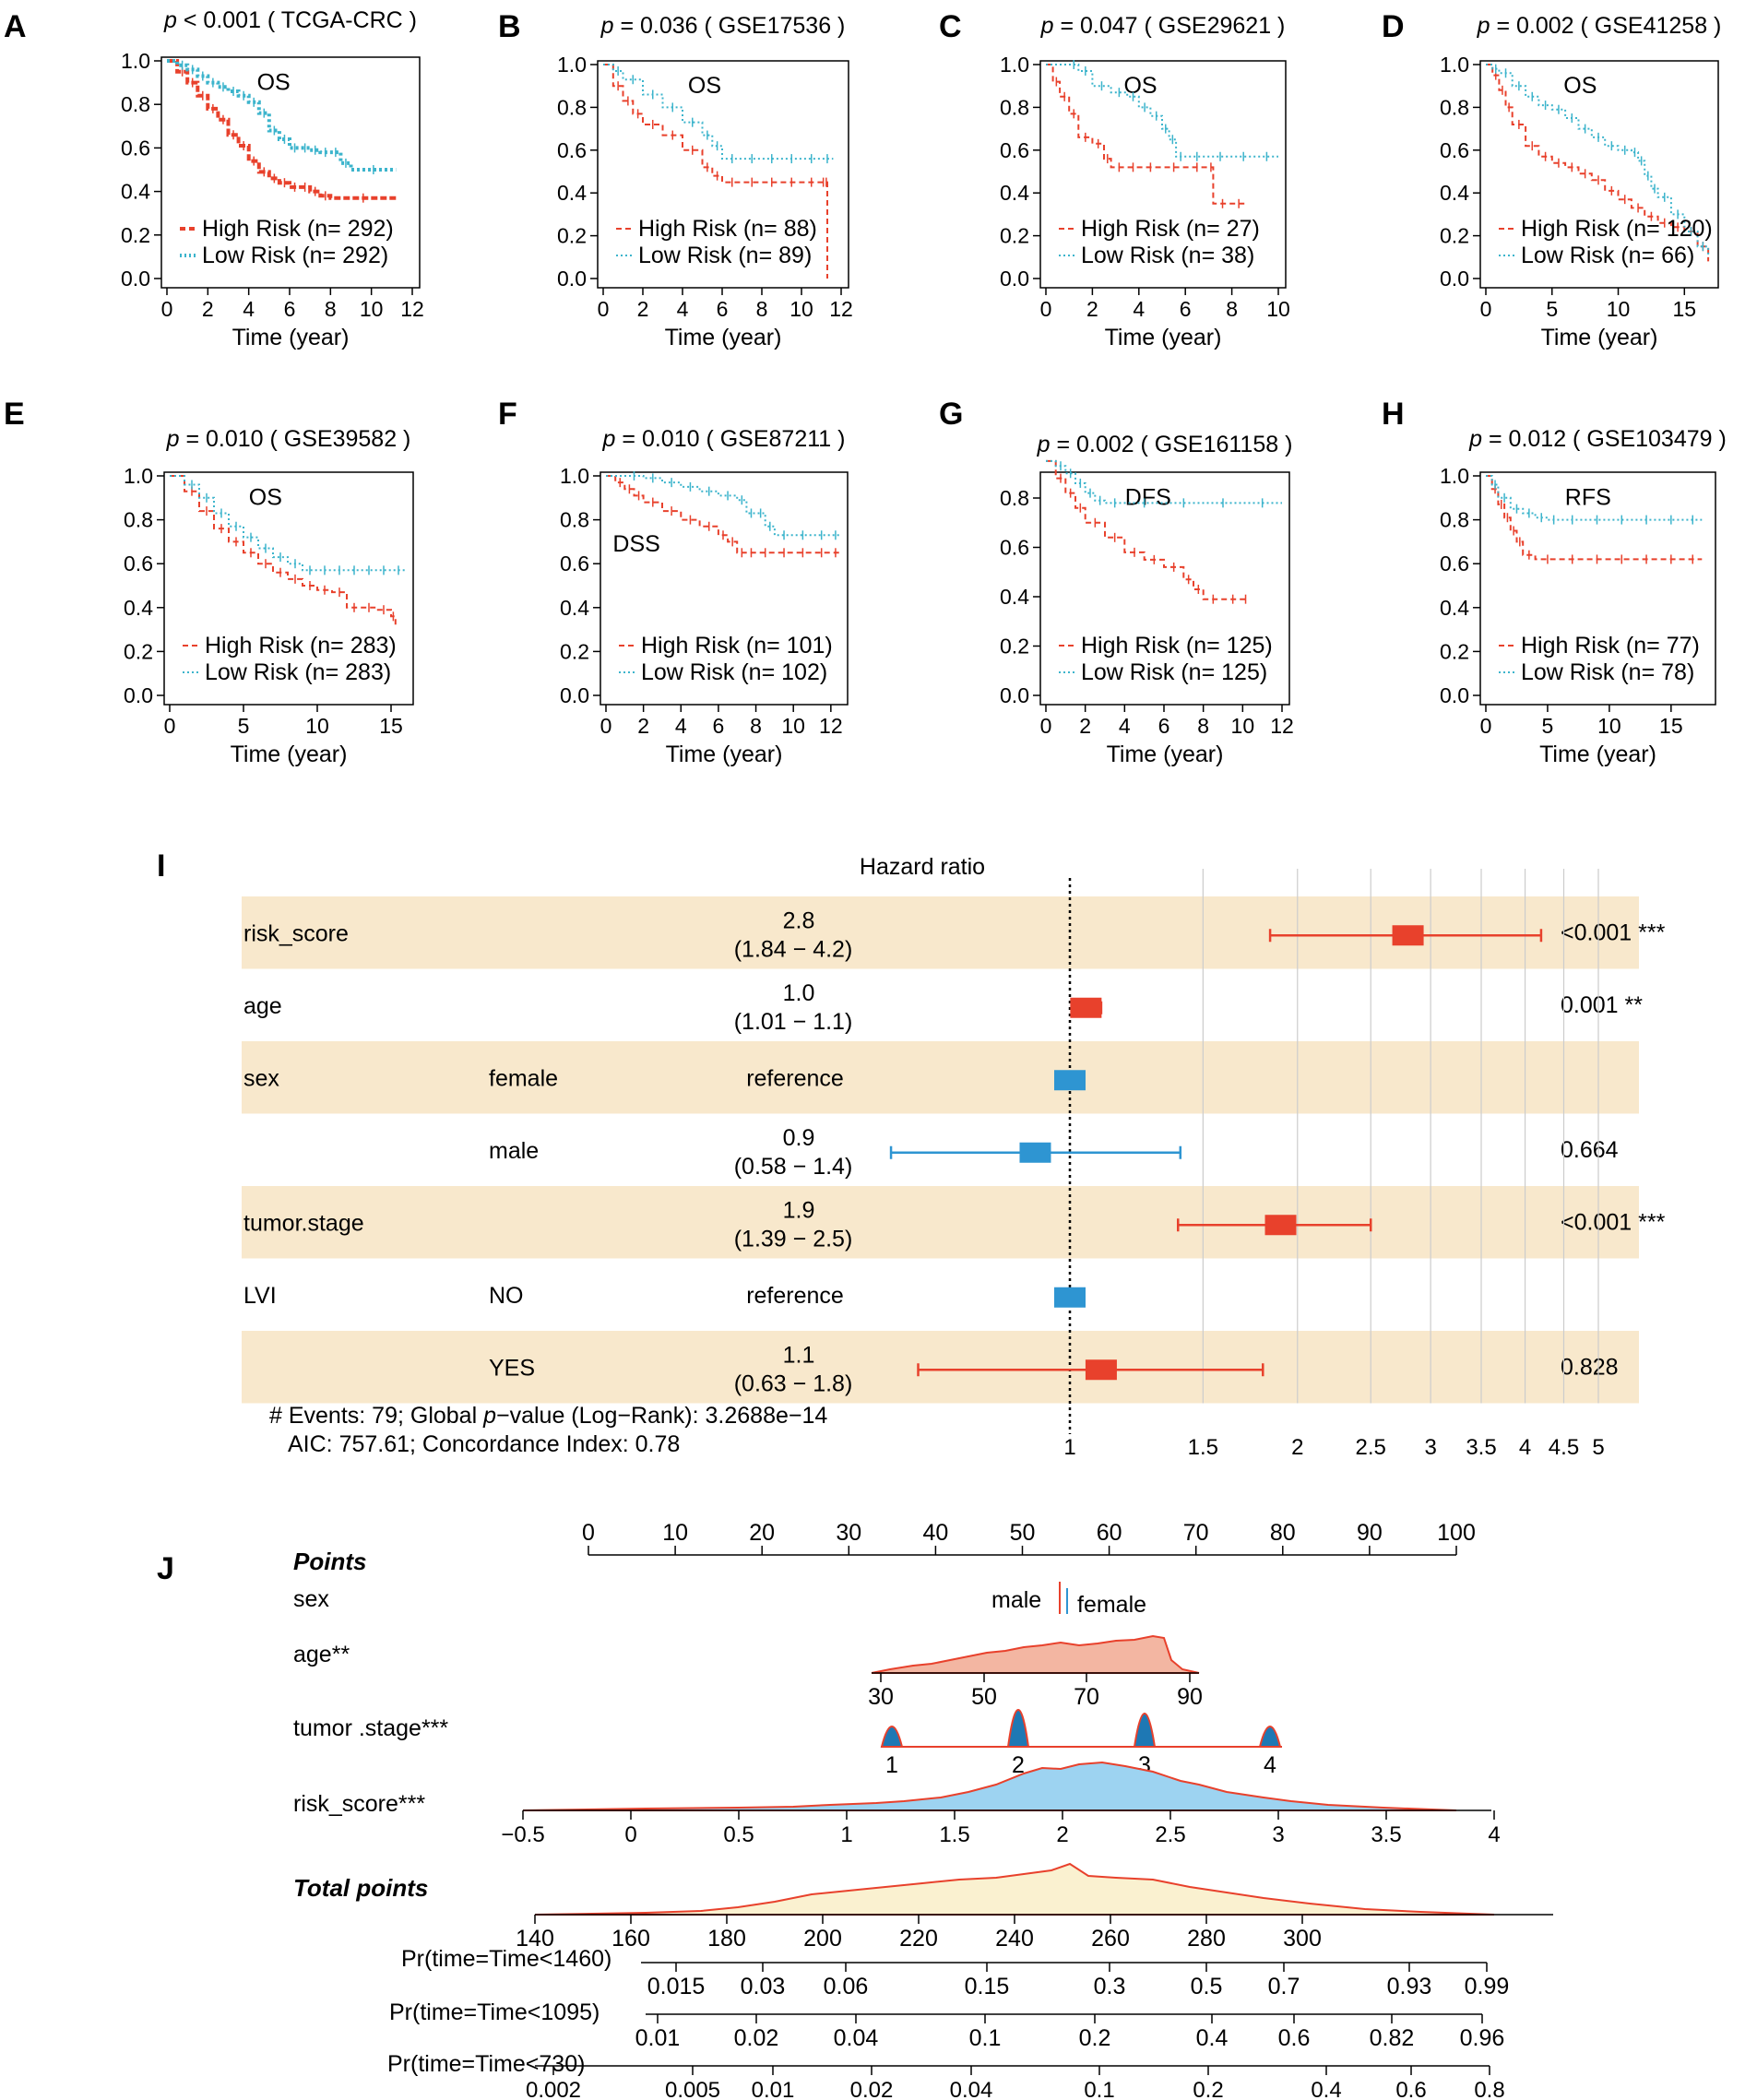 The width and height of the screenshot is (1757, 2100). I want to click on nomo-tick-label: 100, so click(1456, 1533).